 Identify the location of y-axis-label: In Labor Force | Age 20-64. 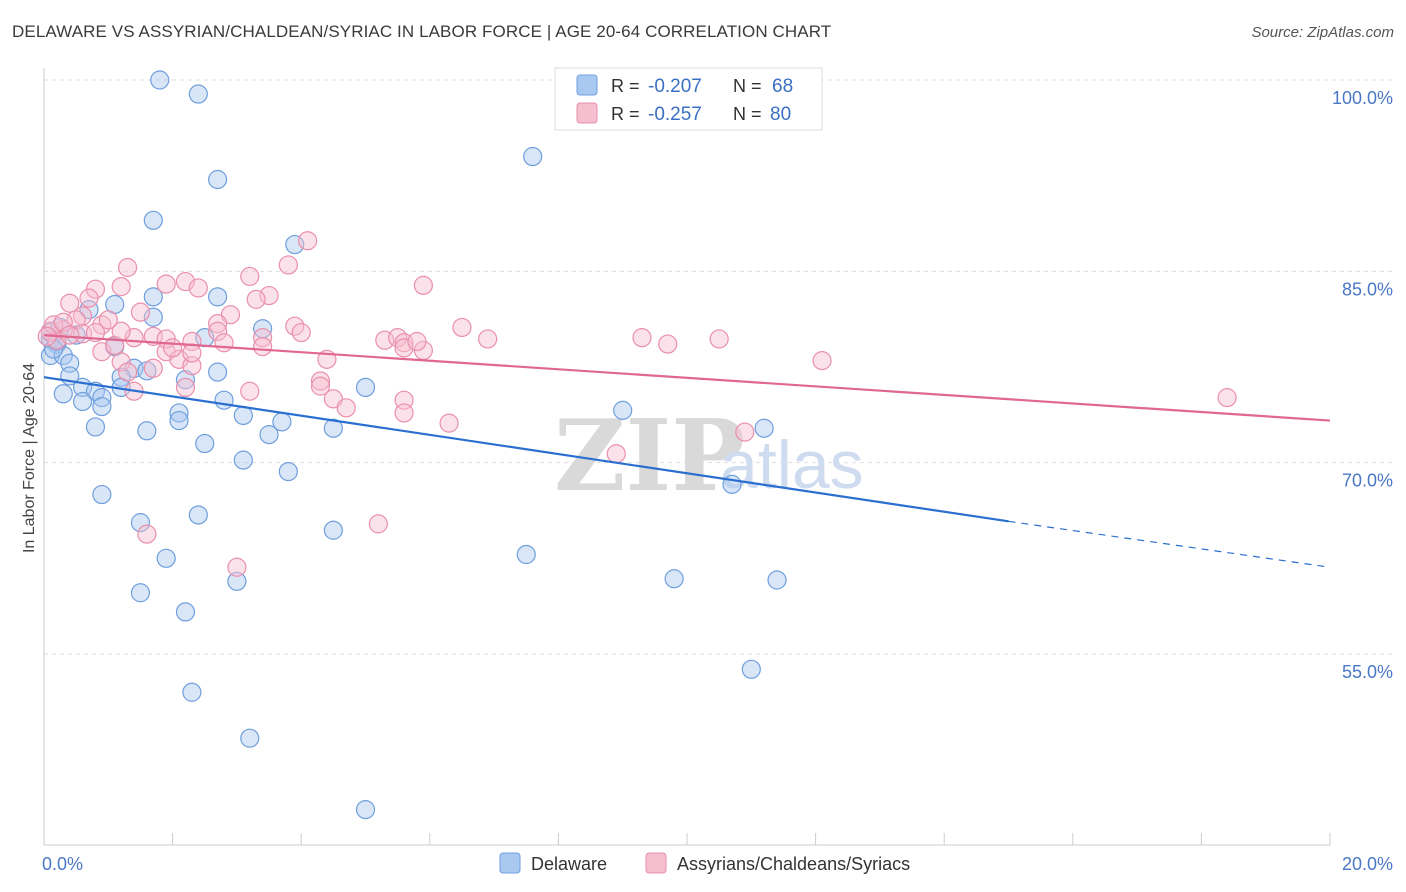
(29, 458).